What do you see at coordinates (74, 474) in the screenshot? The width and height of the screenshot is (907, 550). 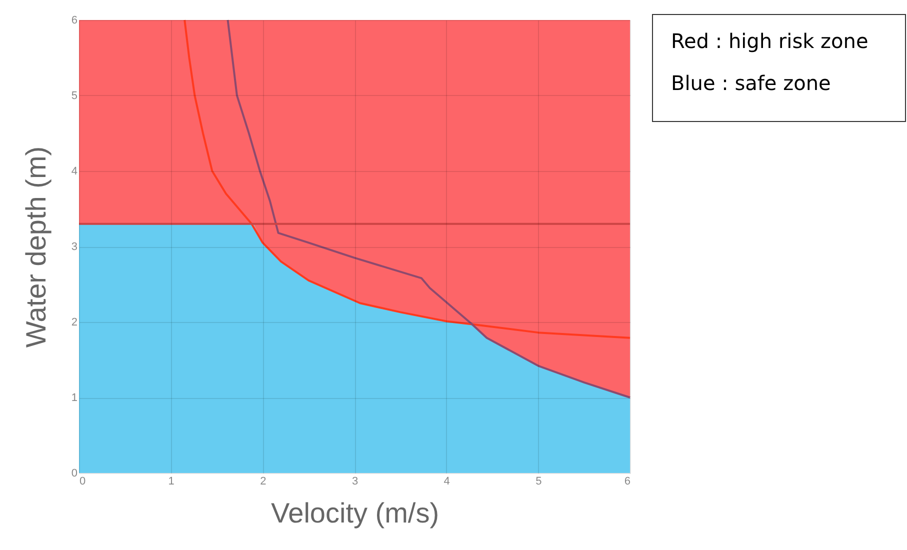 I see `y-tick-label: 0` at bounding box center [74, 474].